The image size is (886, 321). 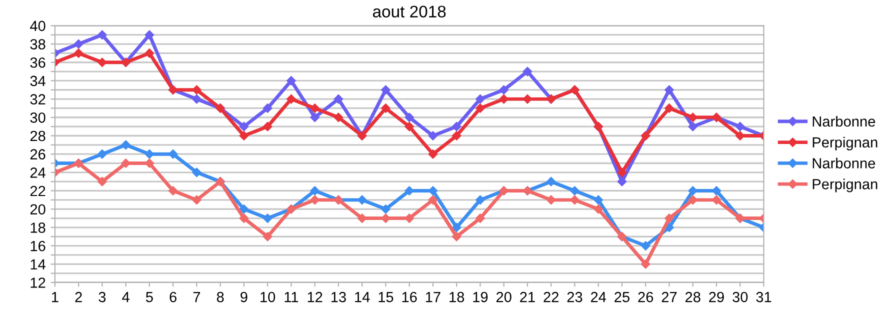 I want to click on y-tick-label: 26, so click(x=38, y=154).